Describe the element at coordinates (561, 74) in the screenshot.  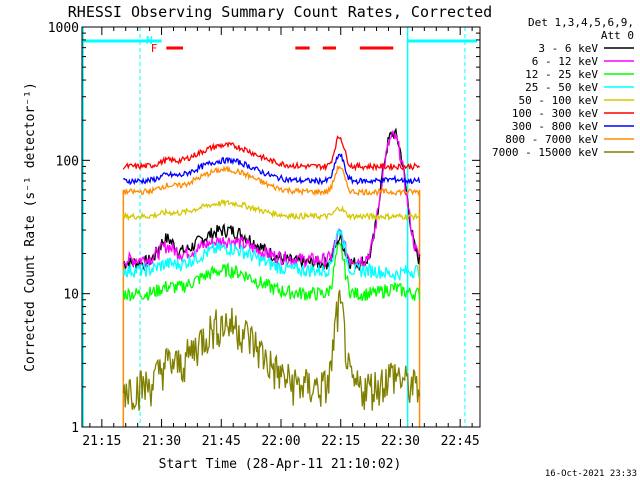
I see `legend-entry-label: 12 - 25 keV` at that location.